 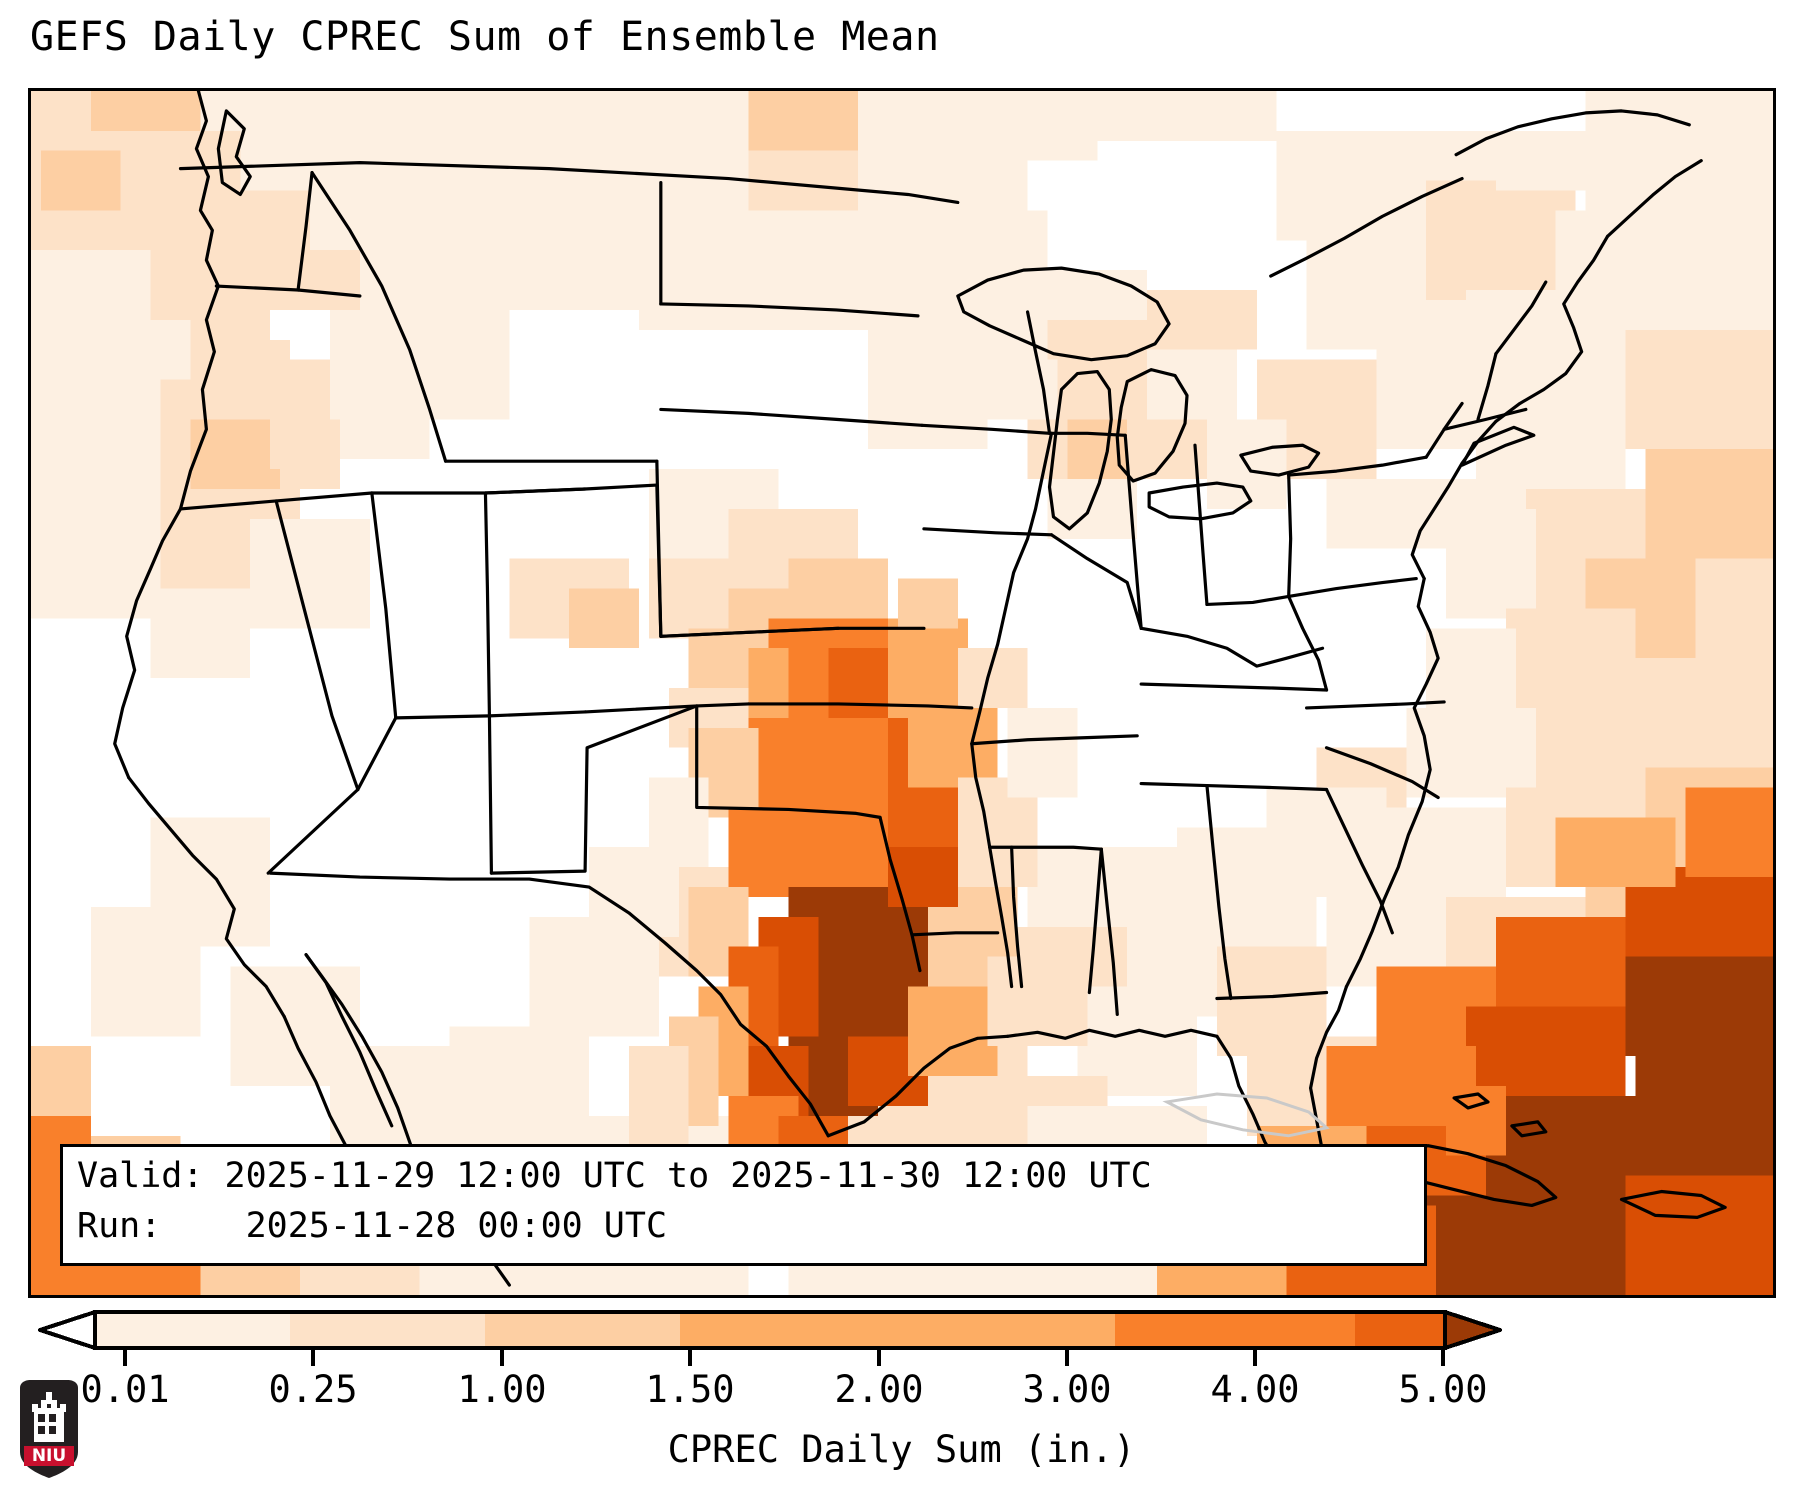 I want to click on state-border-nm-tx, so click(x=594, y=789).